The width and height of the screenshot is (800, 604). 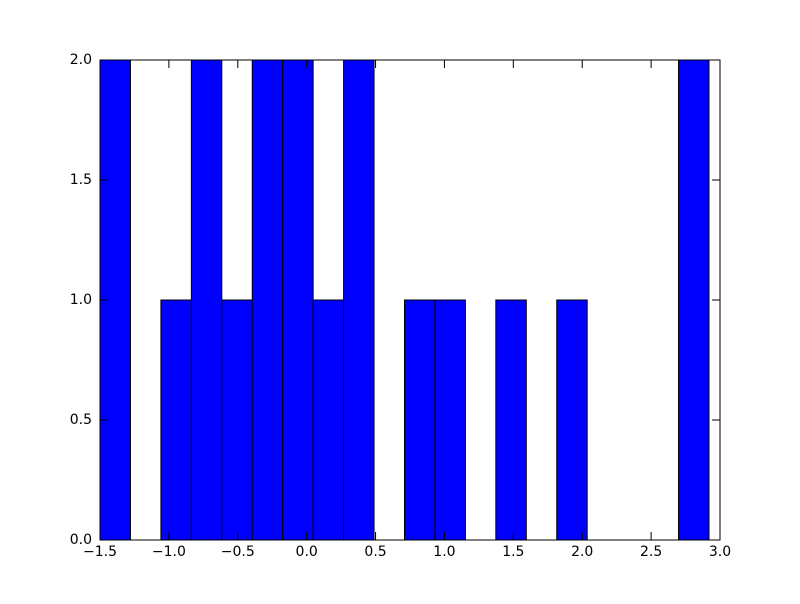 I want to click on x-tick-label: 1.0, so click(x=444, y=552).